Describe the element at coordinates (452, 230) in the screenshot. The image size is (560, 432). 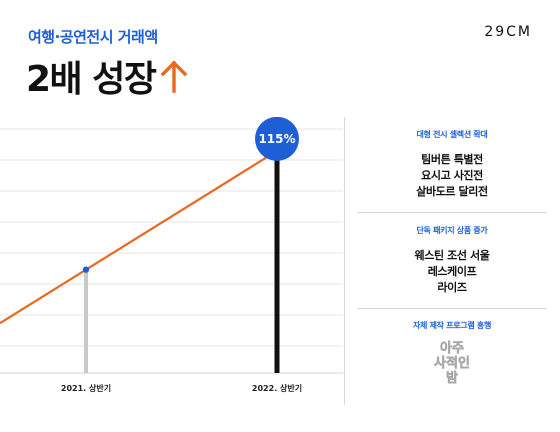
I see `section-title: 단독 패키지 상품 증가` at that location.